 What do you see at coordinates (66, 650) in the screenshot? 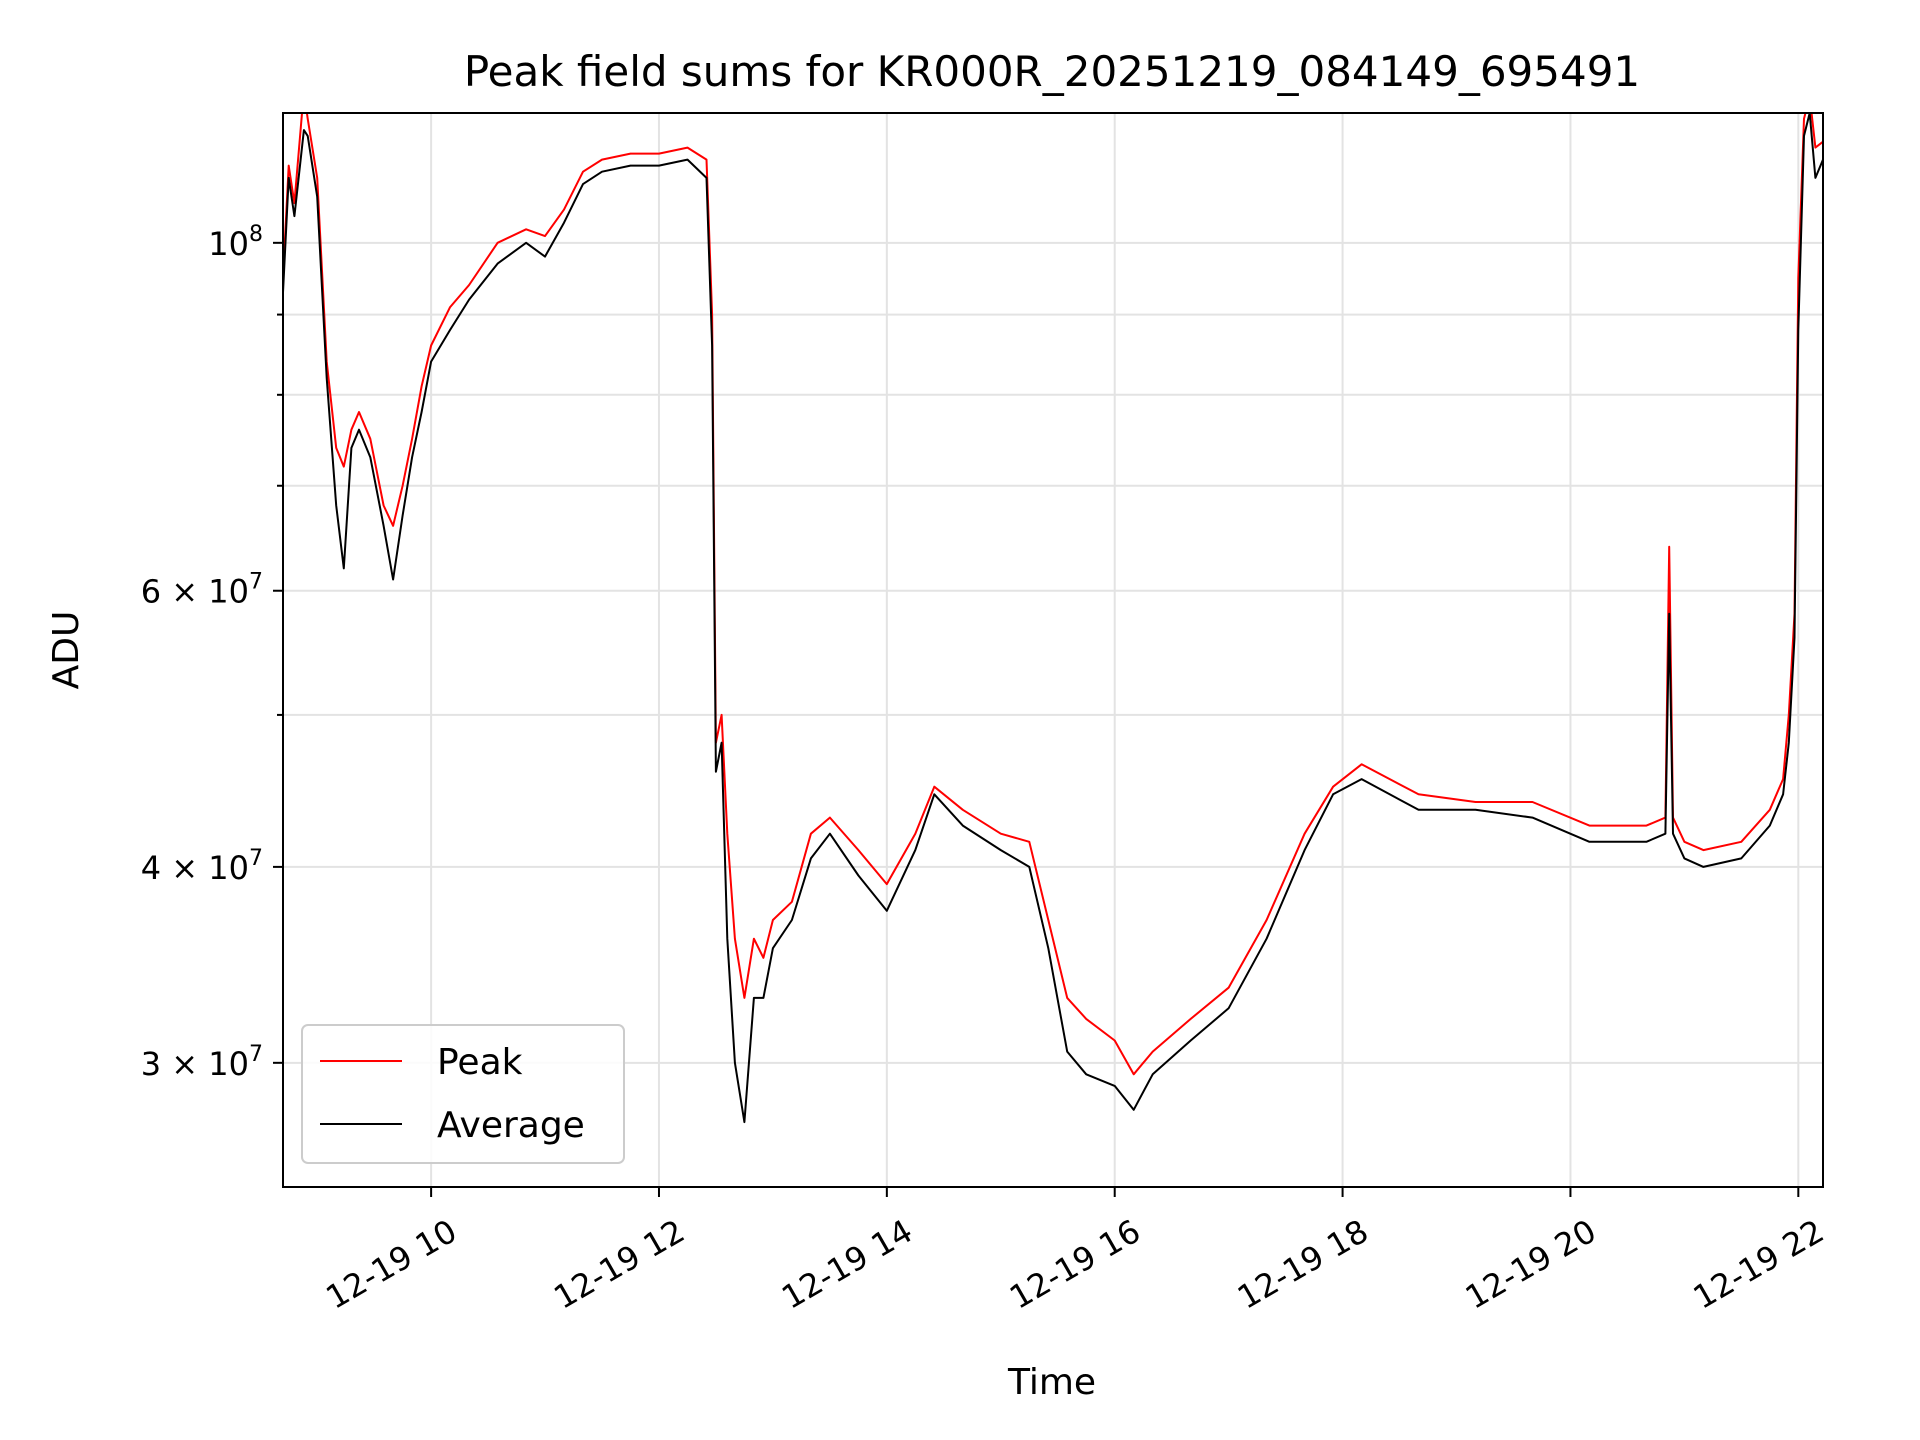
I see `y-axis-label: ADU` at bounding box center [66, 650].